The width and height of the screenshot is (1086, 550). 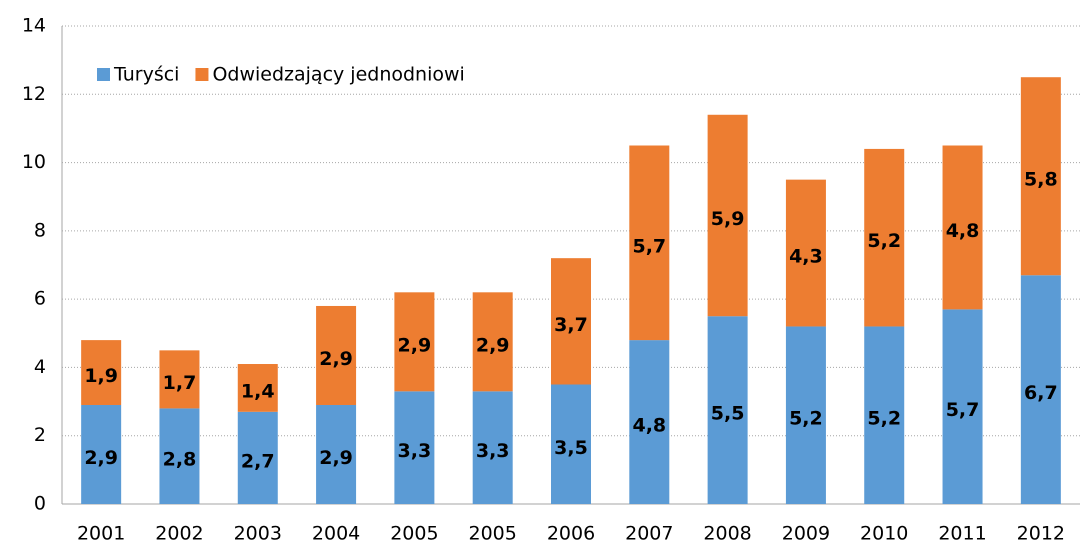 I want to click on x-tick-label: 2012, so click(x=1041, y=534).